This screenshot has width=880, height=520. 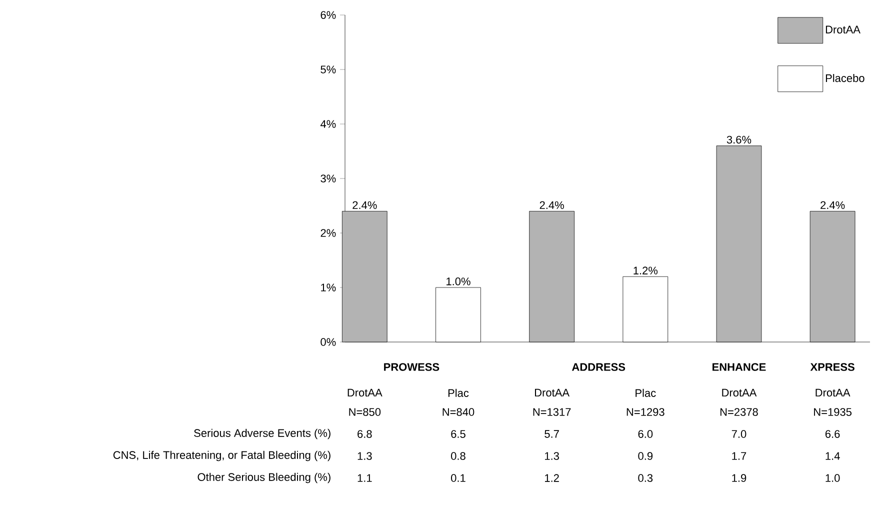 I want to click on text: 6.5, so click(x=458, y=434).